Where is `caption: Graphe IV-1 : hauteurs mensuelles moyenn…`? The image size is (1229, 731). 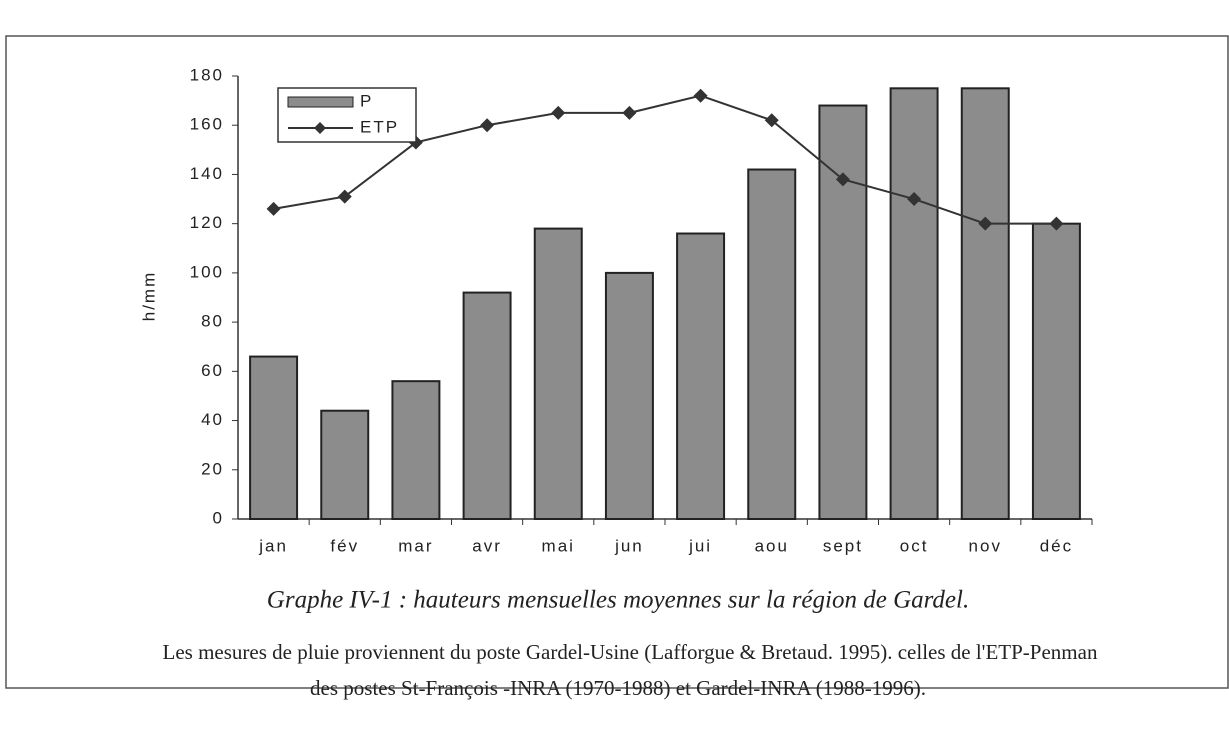
caption: Graphe IV-1 : hauteurs mensuelles moyenn… is located at coordinates (618, 600).